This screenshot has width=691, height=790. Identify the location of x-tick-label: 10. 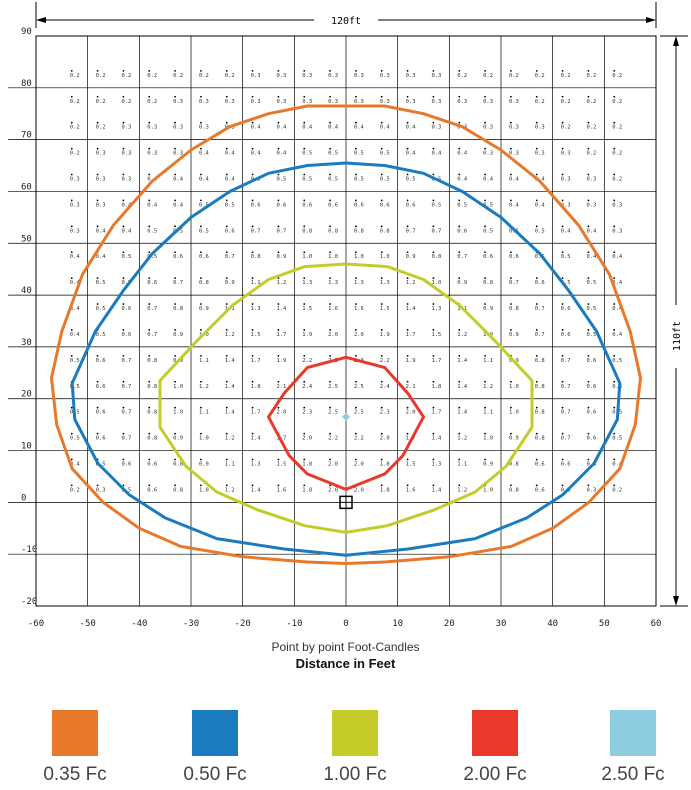
(397, 624).